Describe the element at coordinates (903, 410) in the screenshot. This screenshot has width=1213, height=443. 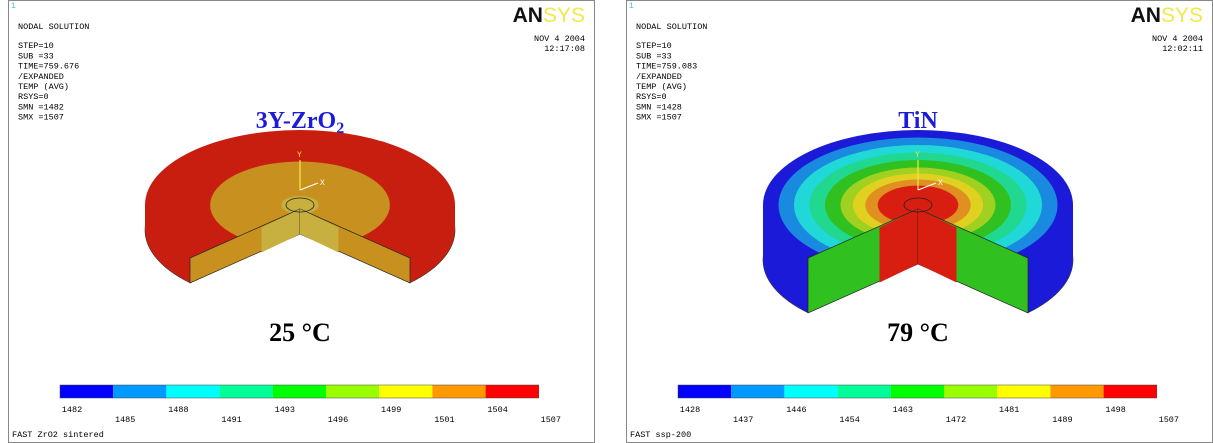
I see `colorbar-label: 1463` at that location.